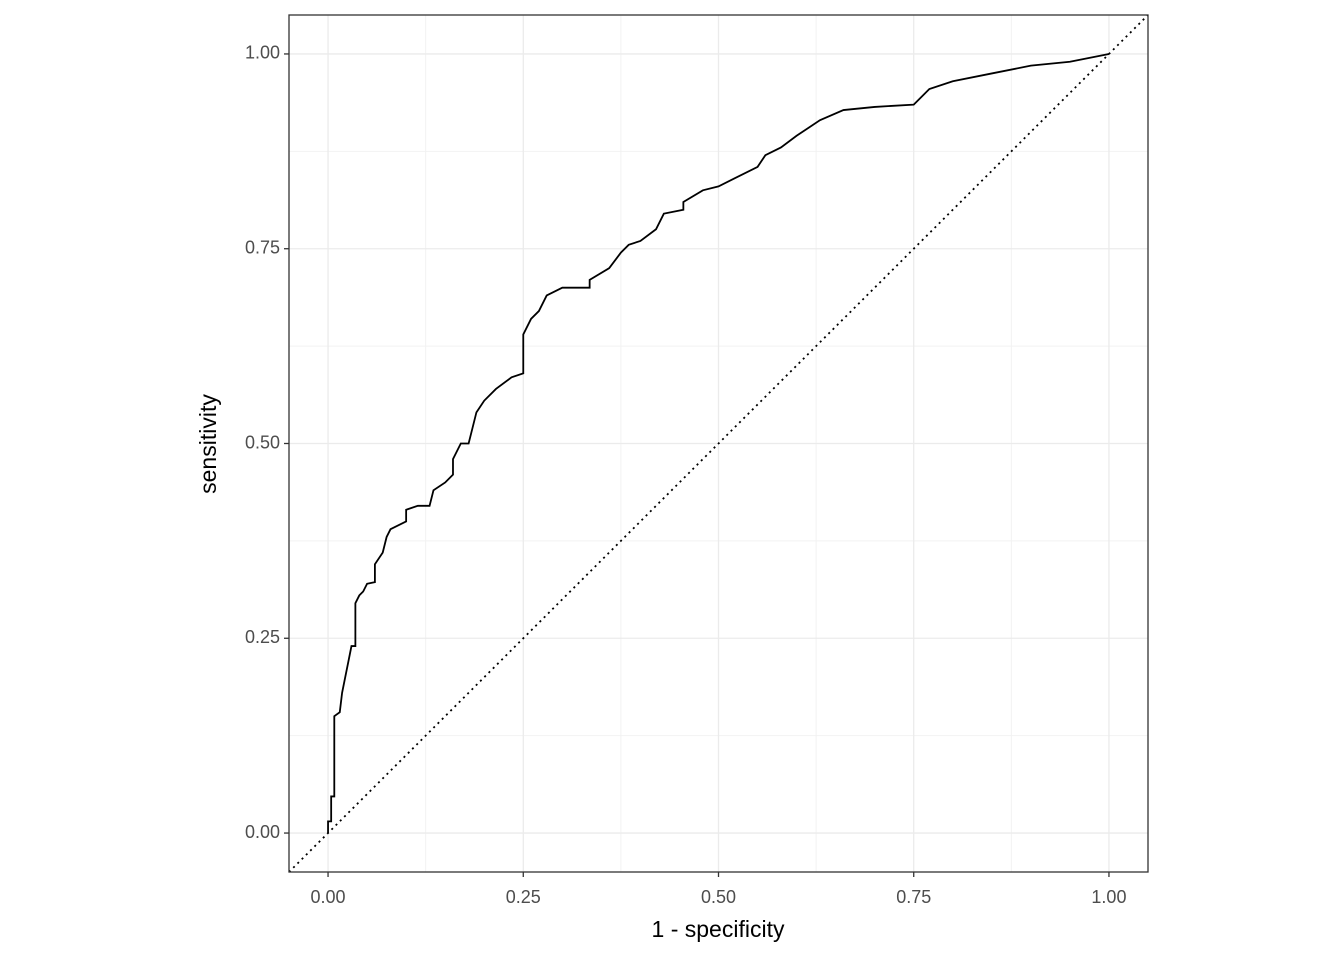 The width and height of the screenshot is (1344, 960). I want to click on x-tick-label: 0.00, so click(328, 897).